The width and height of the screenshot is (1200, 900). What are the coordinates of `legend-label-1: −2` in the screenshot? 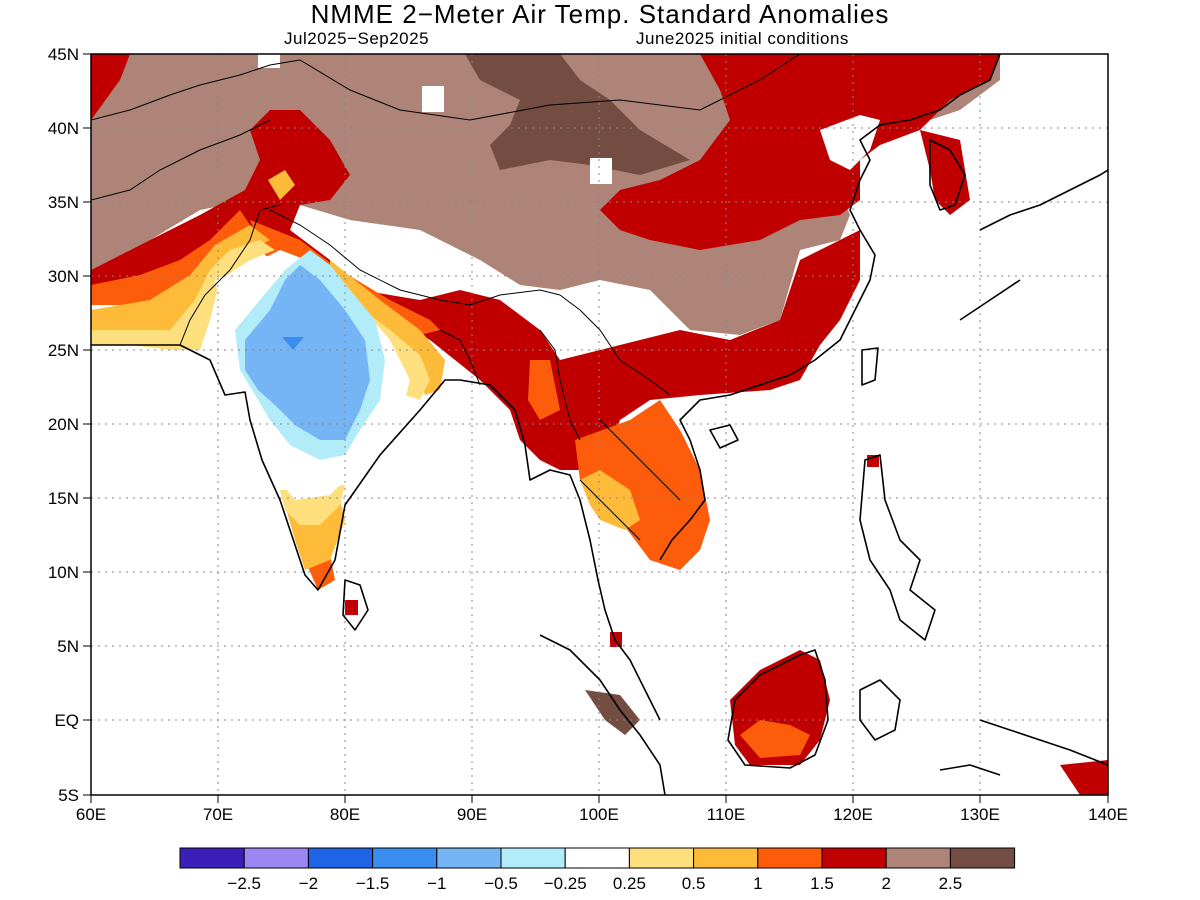 It's located at (308, 883).